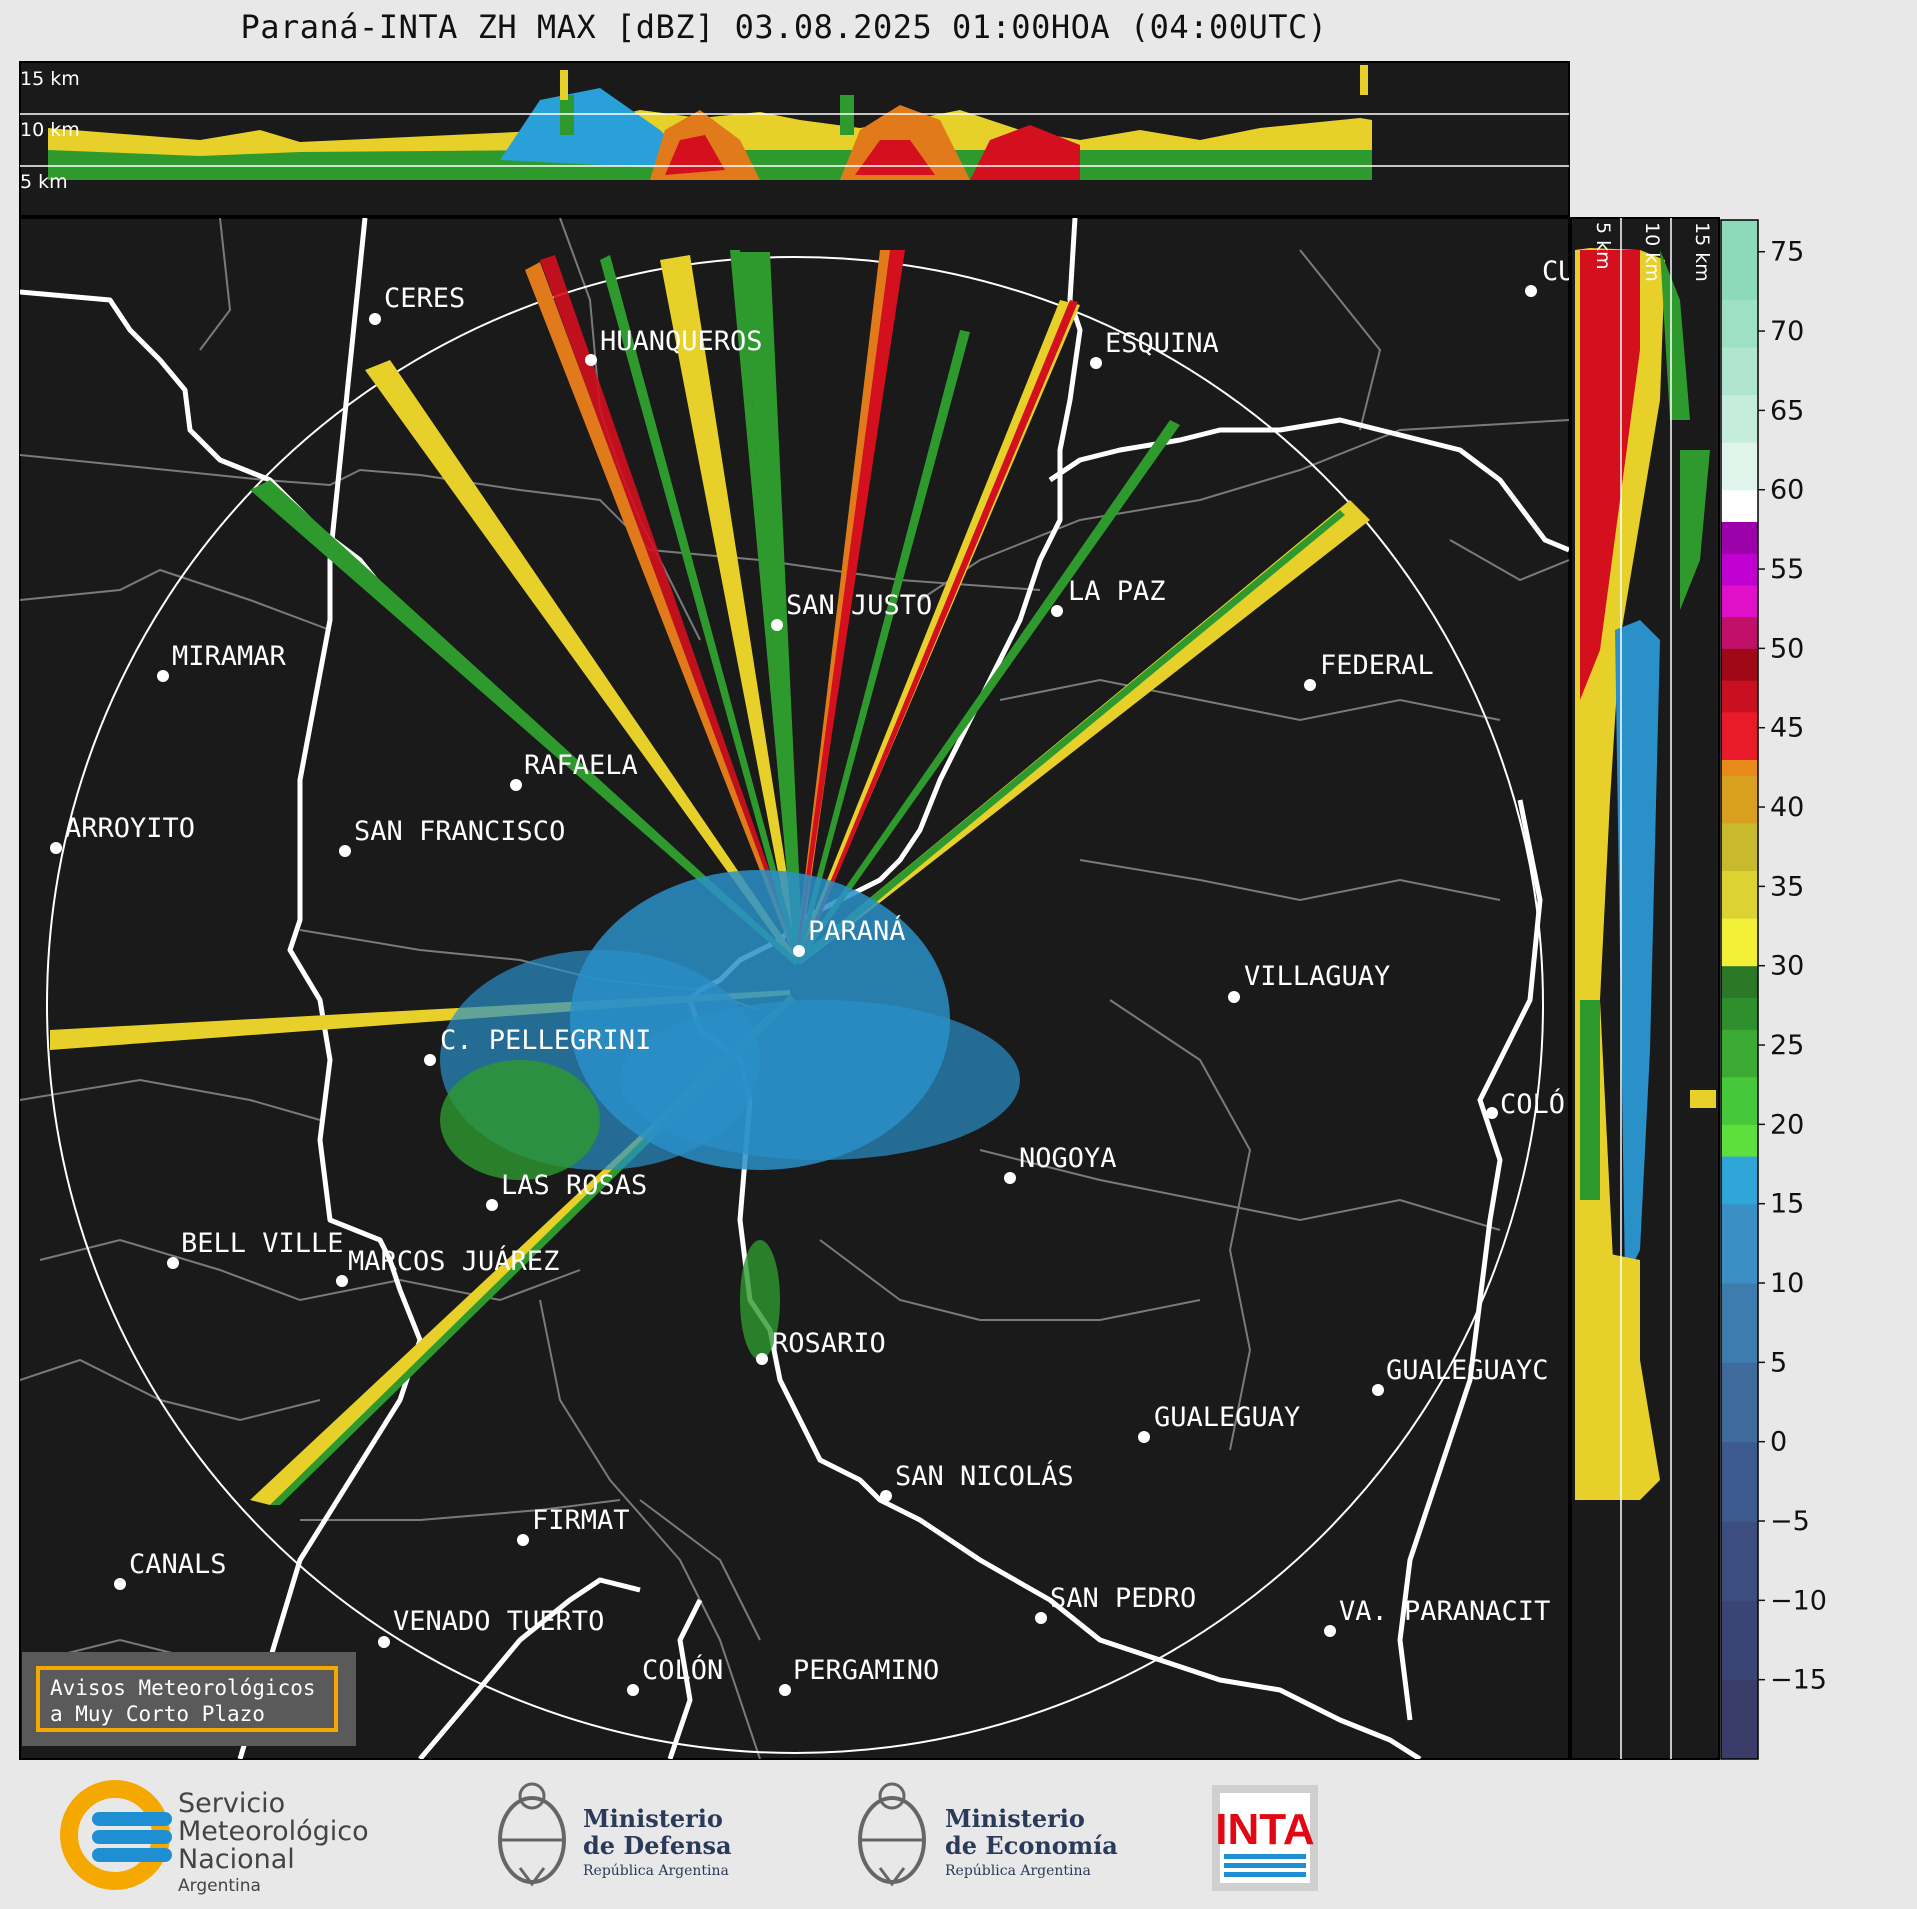  What do you see at coordinates (1778, 1362) in the screenshot?
I see `colorbar-tick-label: 5` at bounding box center [1778, 1362].